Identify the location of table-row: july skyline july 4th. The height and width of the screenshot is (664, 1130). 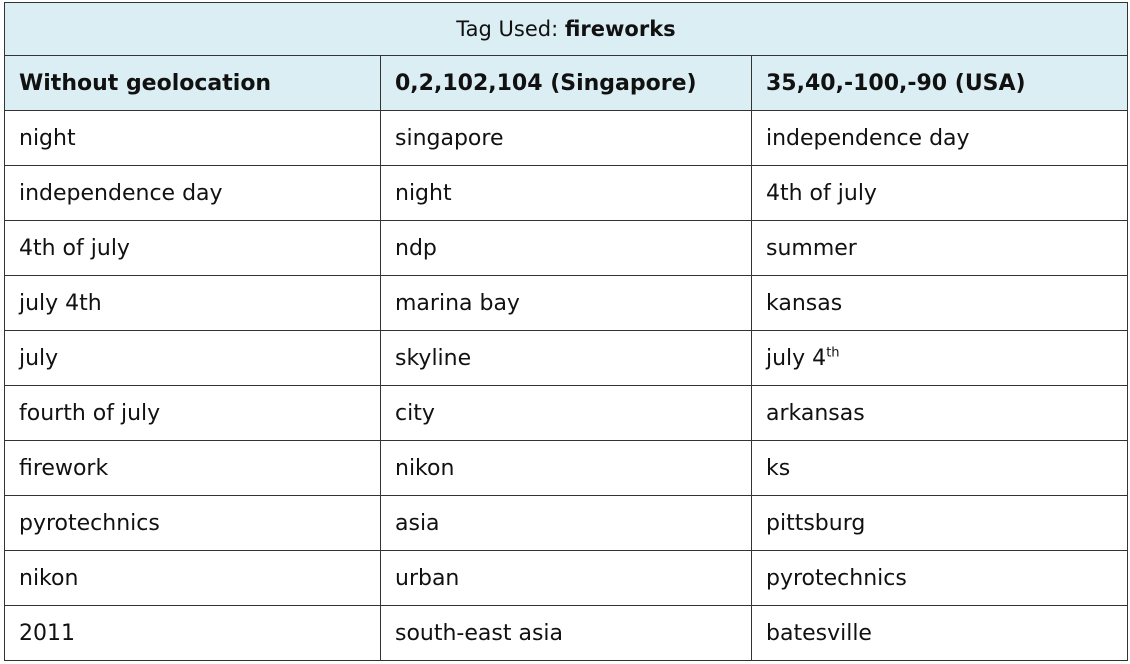
(566, 358).